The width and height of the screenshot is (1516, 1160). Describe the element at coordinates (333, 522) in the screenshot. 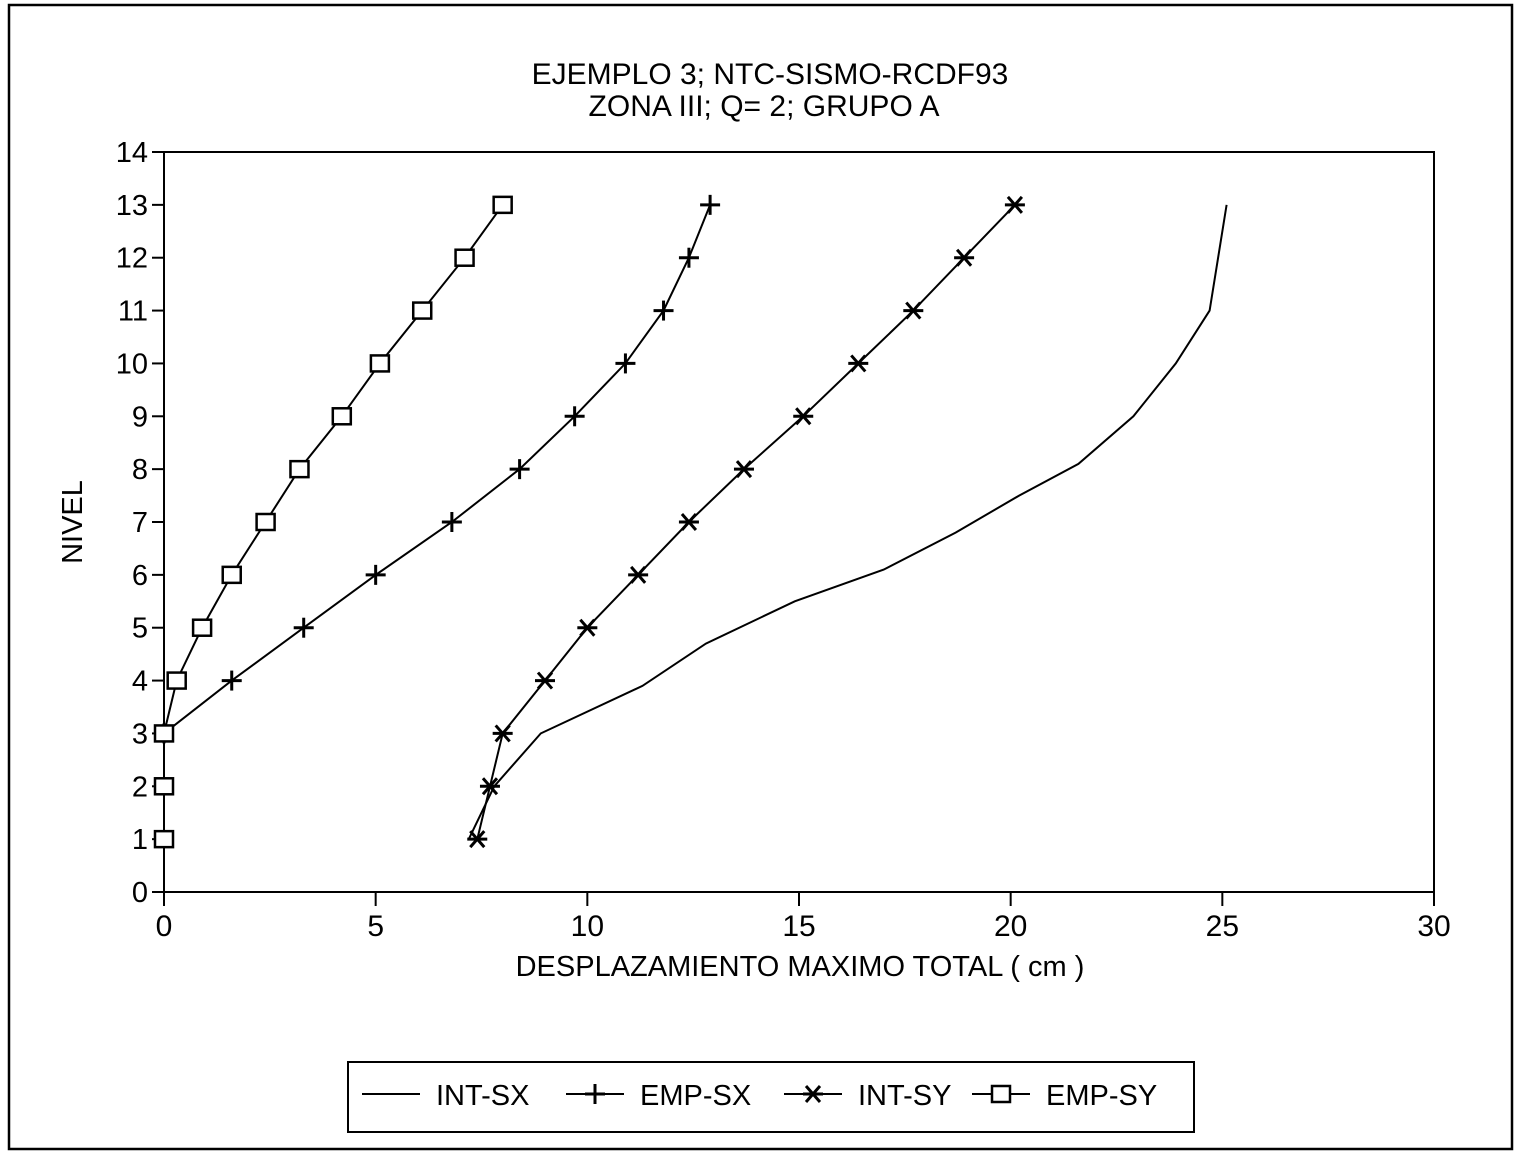

I see `series-emp-sy` at that location.